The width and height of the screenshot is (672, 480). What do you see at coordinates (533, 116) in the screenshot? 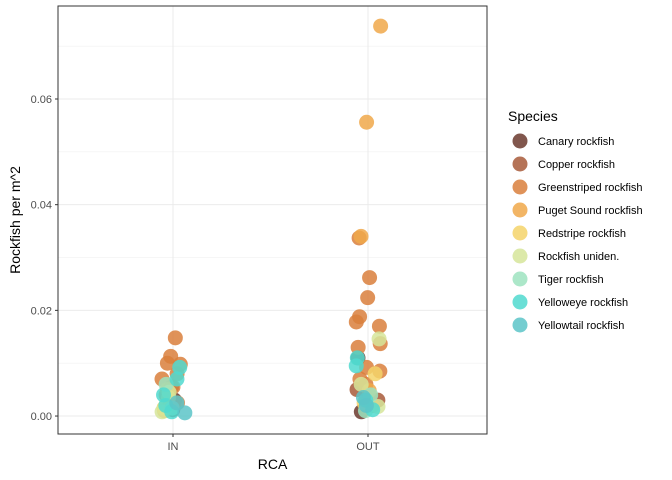
I see `legend-title: Species` at bounding box center [533, 116].